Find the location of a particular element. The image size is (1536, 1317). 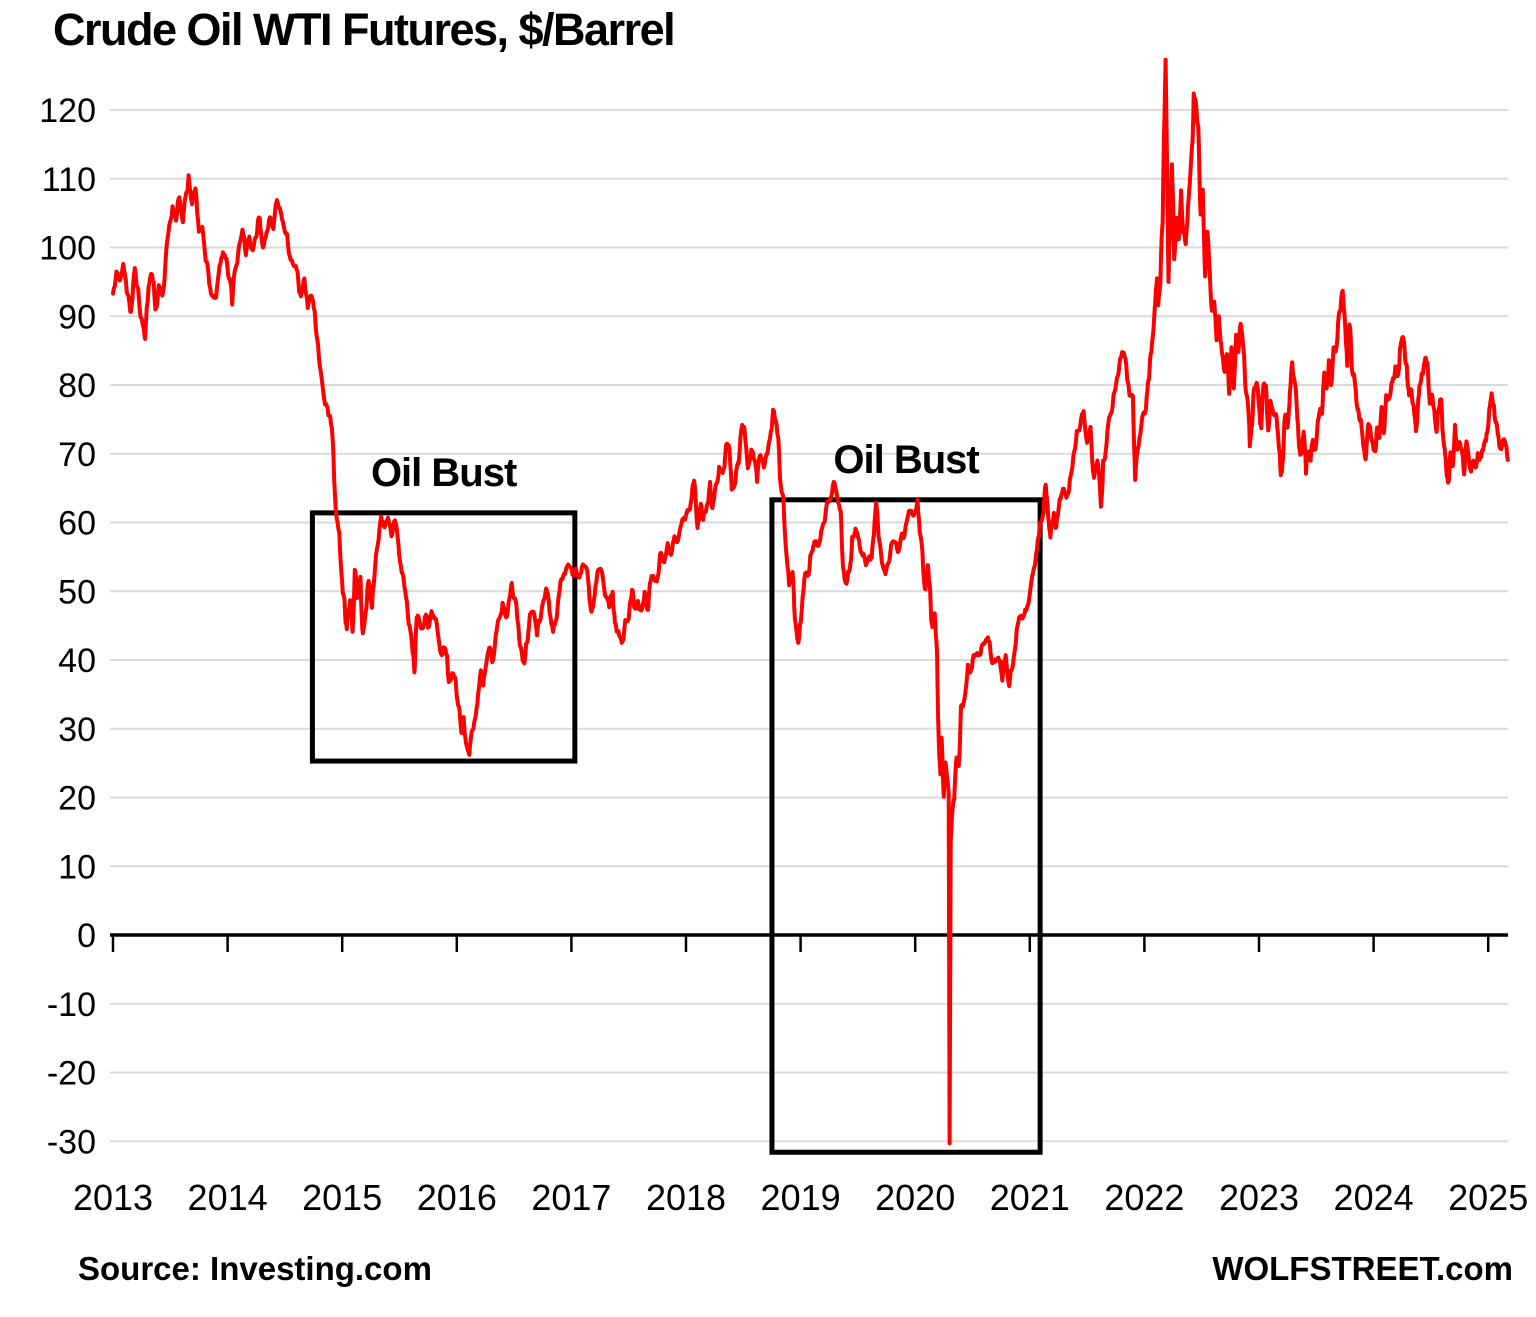

y-tick-label--10: -10 is located at coordinates (71, 1005).